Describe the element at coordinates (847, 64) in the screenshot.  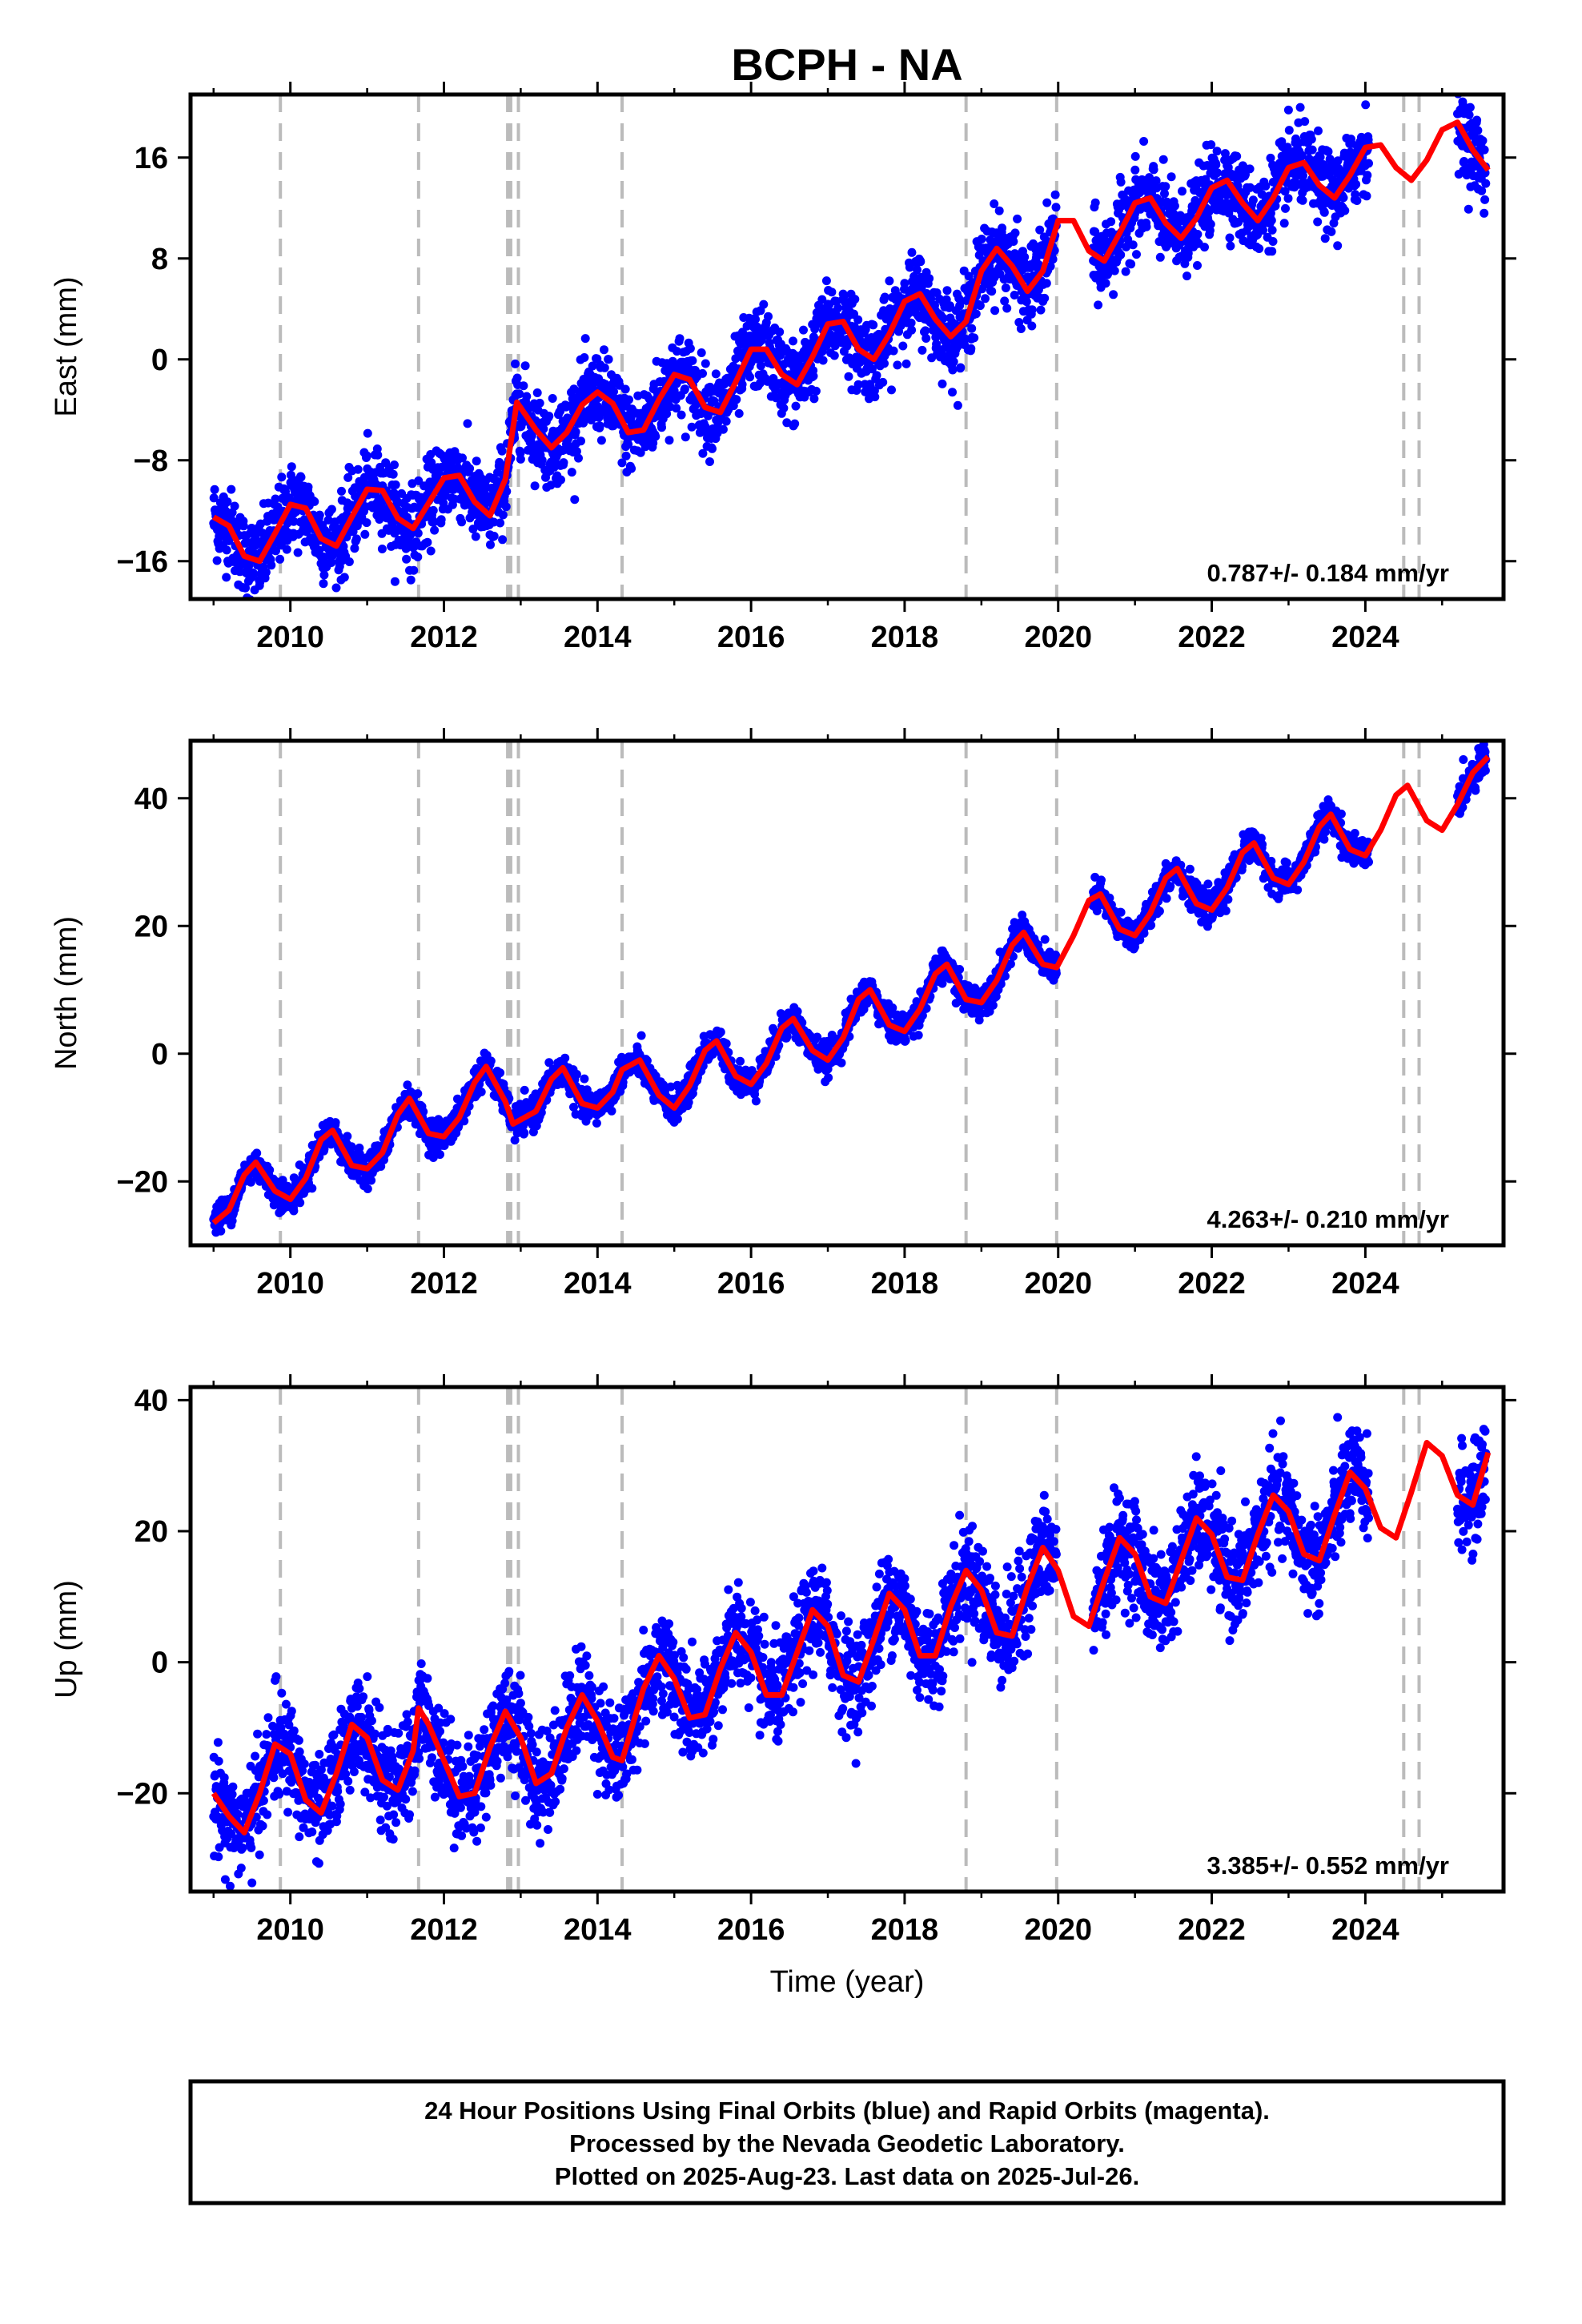
I see `figure-title: BCPH - NA` at that location.